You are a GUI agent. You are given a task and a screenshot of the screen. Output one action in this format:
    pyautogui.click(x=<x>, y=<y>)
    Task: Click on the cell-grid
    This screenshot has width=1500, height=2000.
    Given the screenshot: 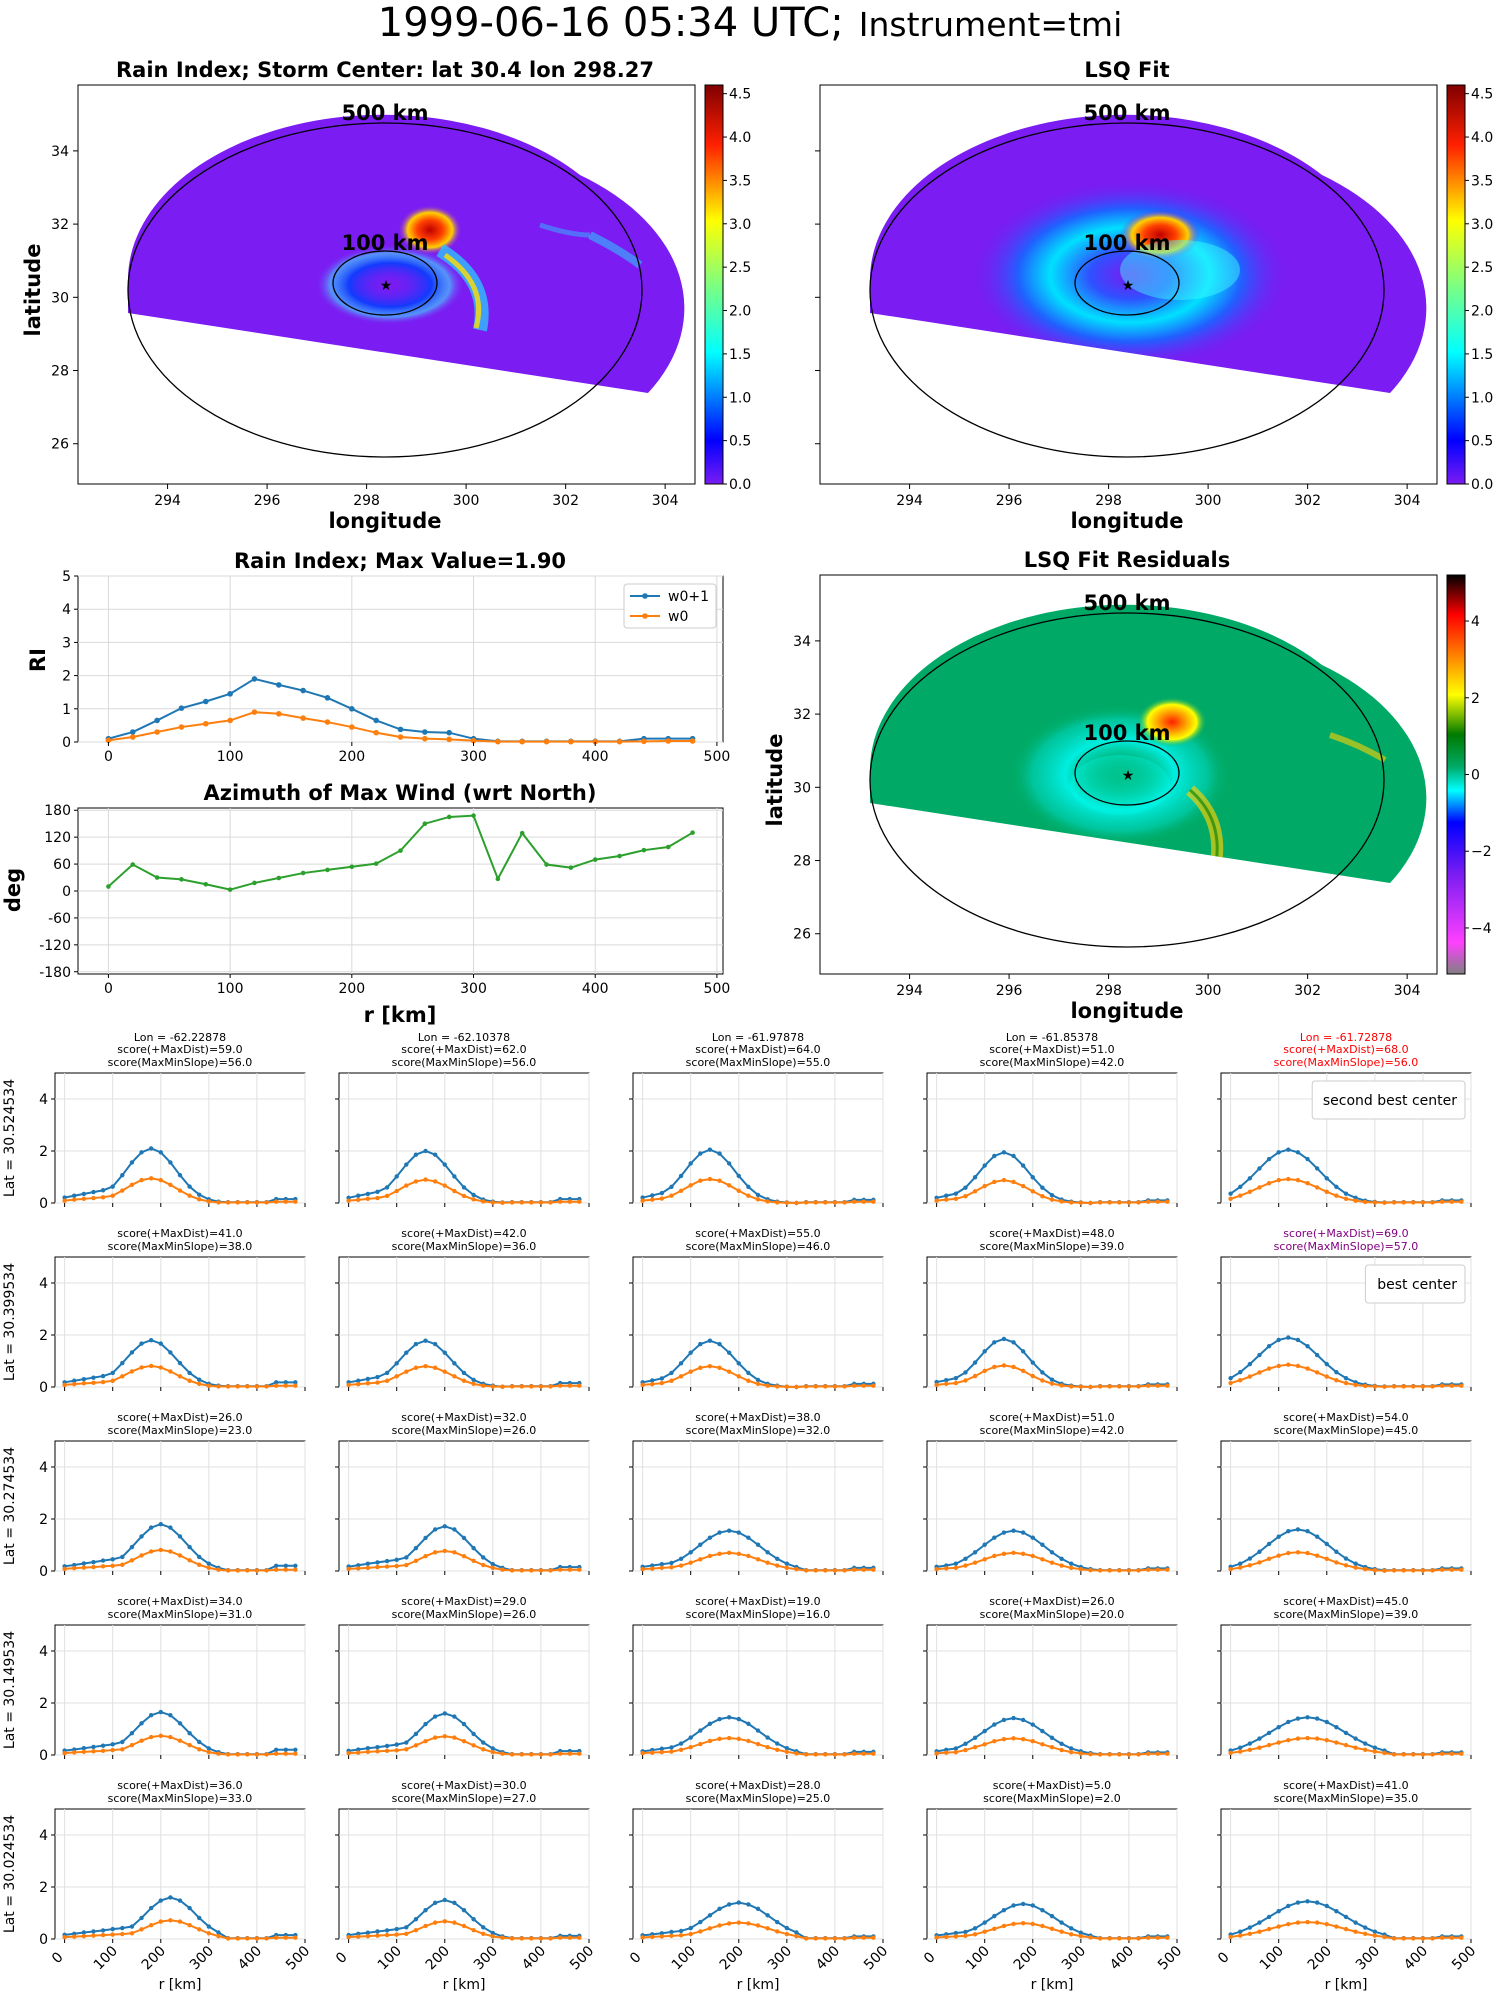 What is the action you would take?
    pyautogui.click(x=464, y=1690)
    